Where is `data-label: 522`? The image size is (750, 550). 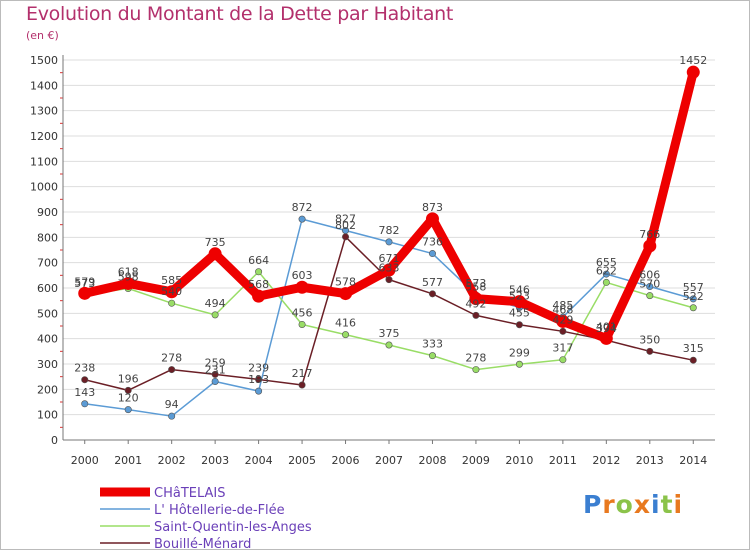 data-label: 522 is located at coordinates (693, 296).